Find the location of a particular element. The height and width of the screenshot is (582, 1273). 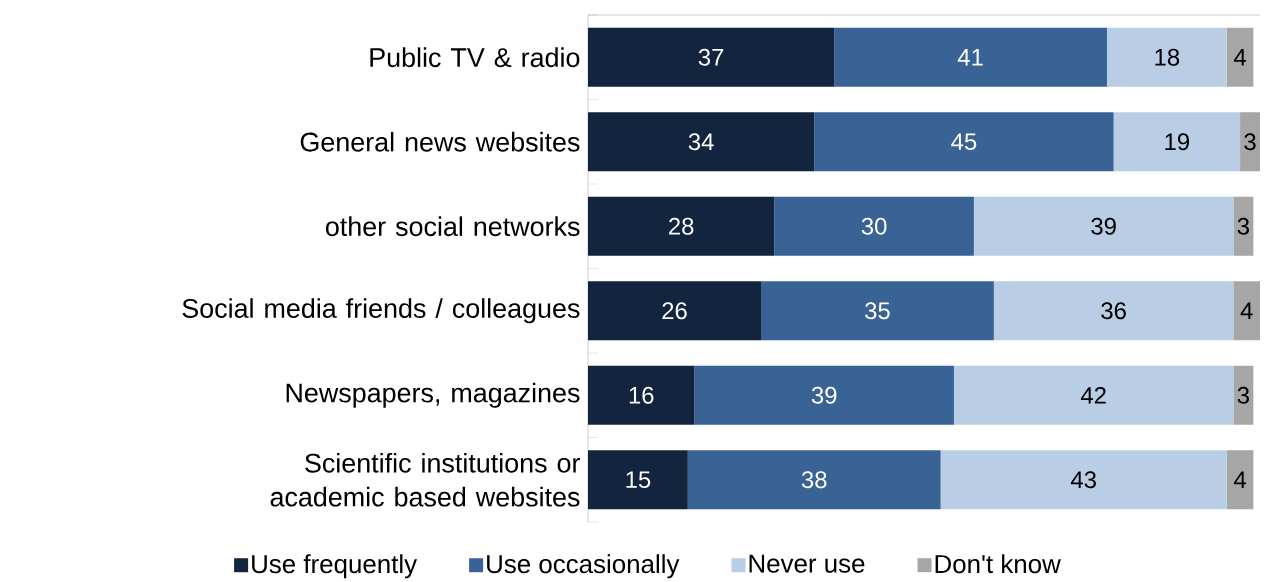

data-label: 34 is located at coordinates (701, 142).